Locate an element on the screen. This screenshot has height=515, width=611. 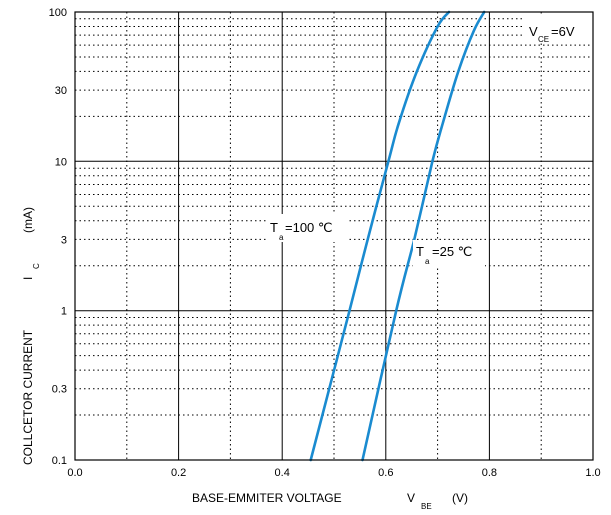
y-tick-label: 30 is located at coordinates (61, 91).